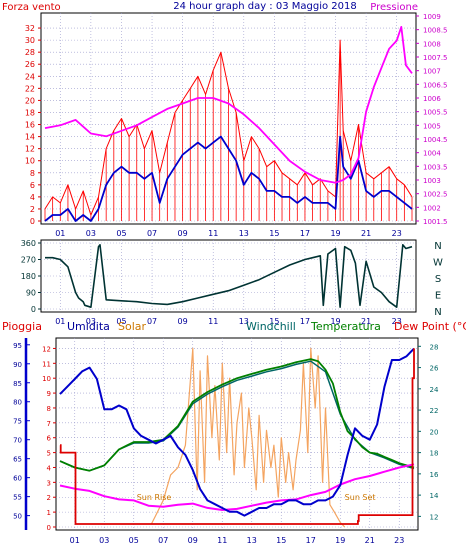 The width and height of the screenshot is (466, 555). What do you see at coordinates (397, 233) in the screenshot?
I see `p1-xtick-23: 23` at bounding box center [397, 233].